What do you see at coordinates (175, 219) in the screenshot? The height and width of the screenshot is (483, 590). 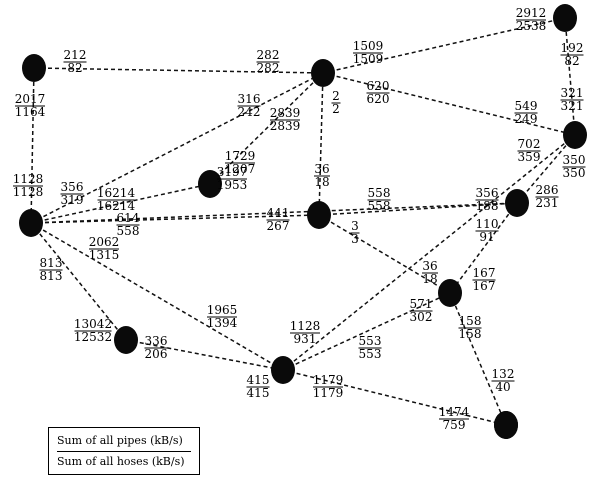 I see `edge-n3-n8` at bounding box center [175, 219].